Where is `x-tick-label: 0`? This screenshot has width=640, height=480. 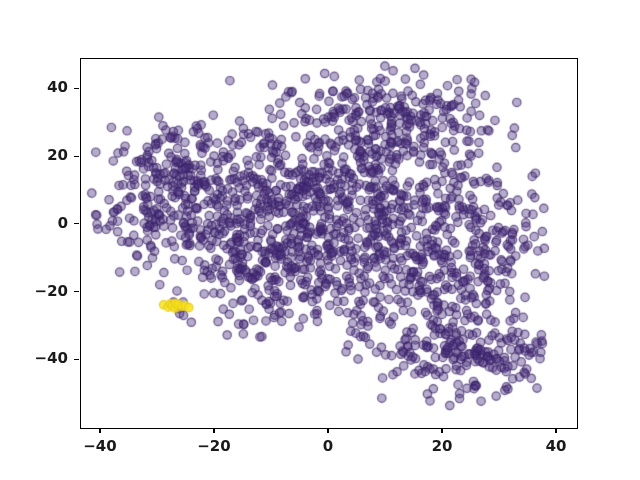
x-tick-label: 0 is located at coordinates (328, 446).